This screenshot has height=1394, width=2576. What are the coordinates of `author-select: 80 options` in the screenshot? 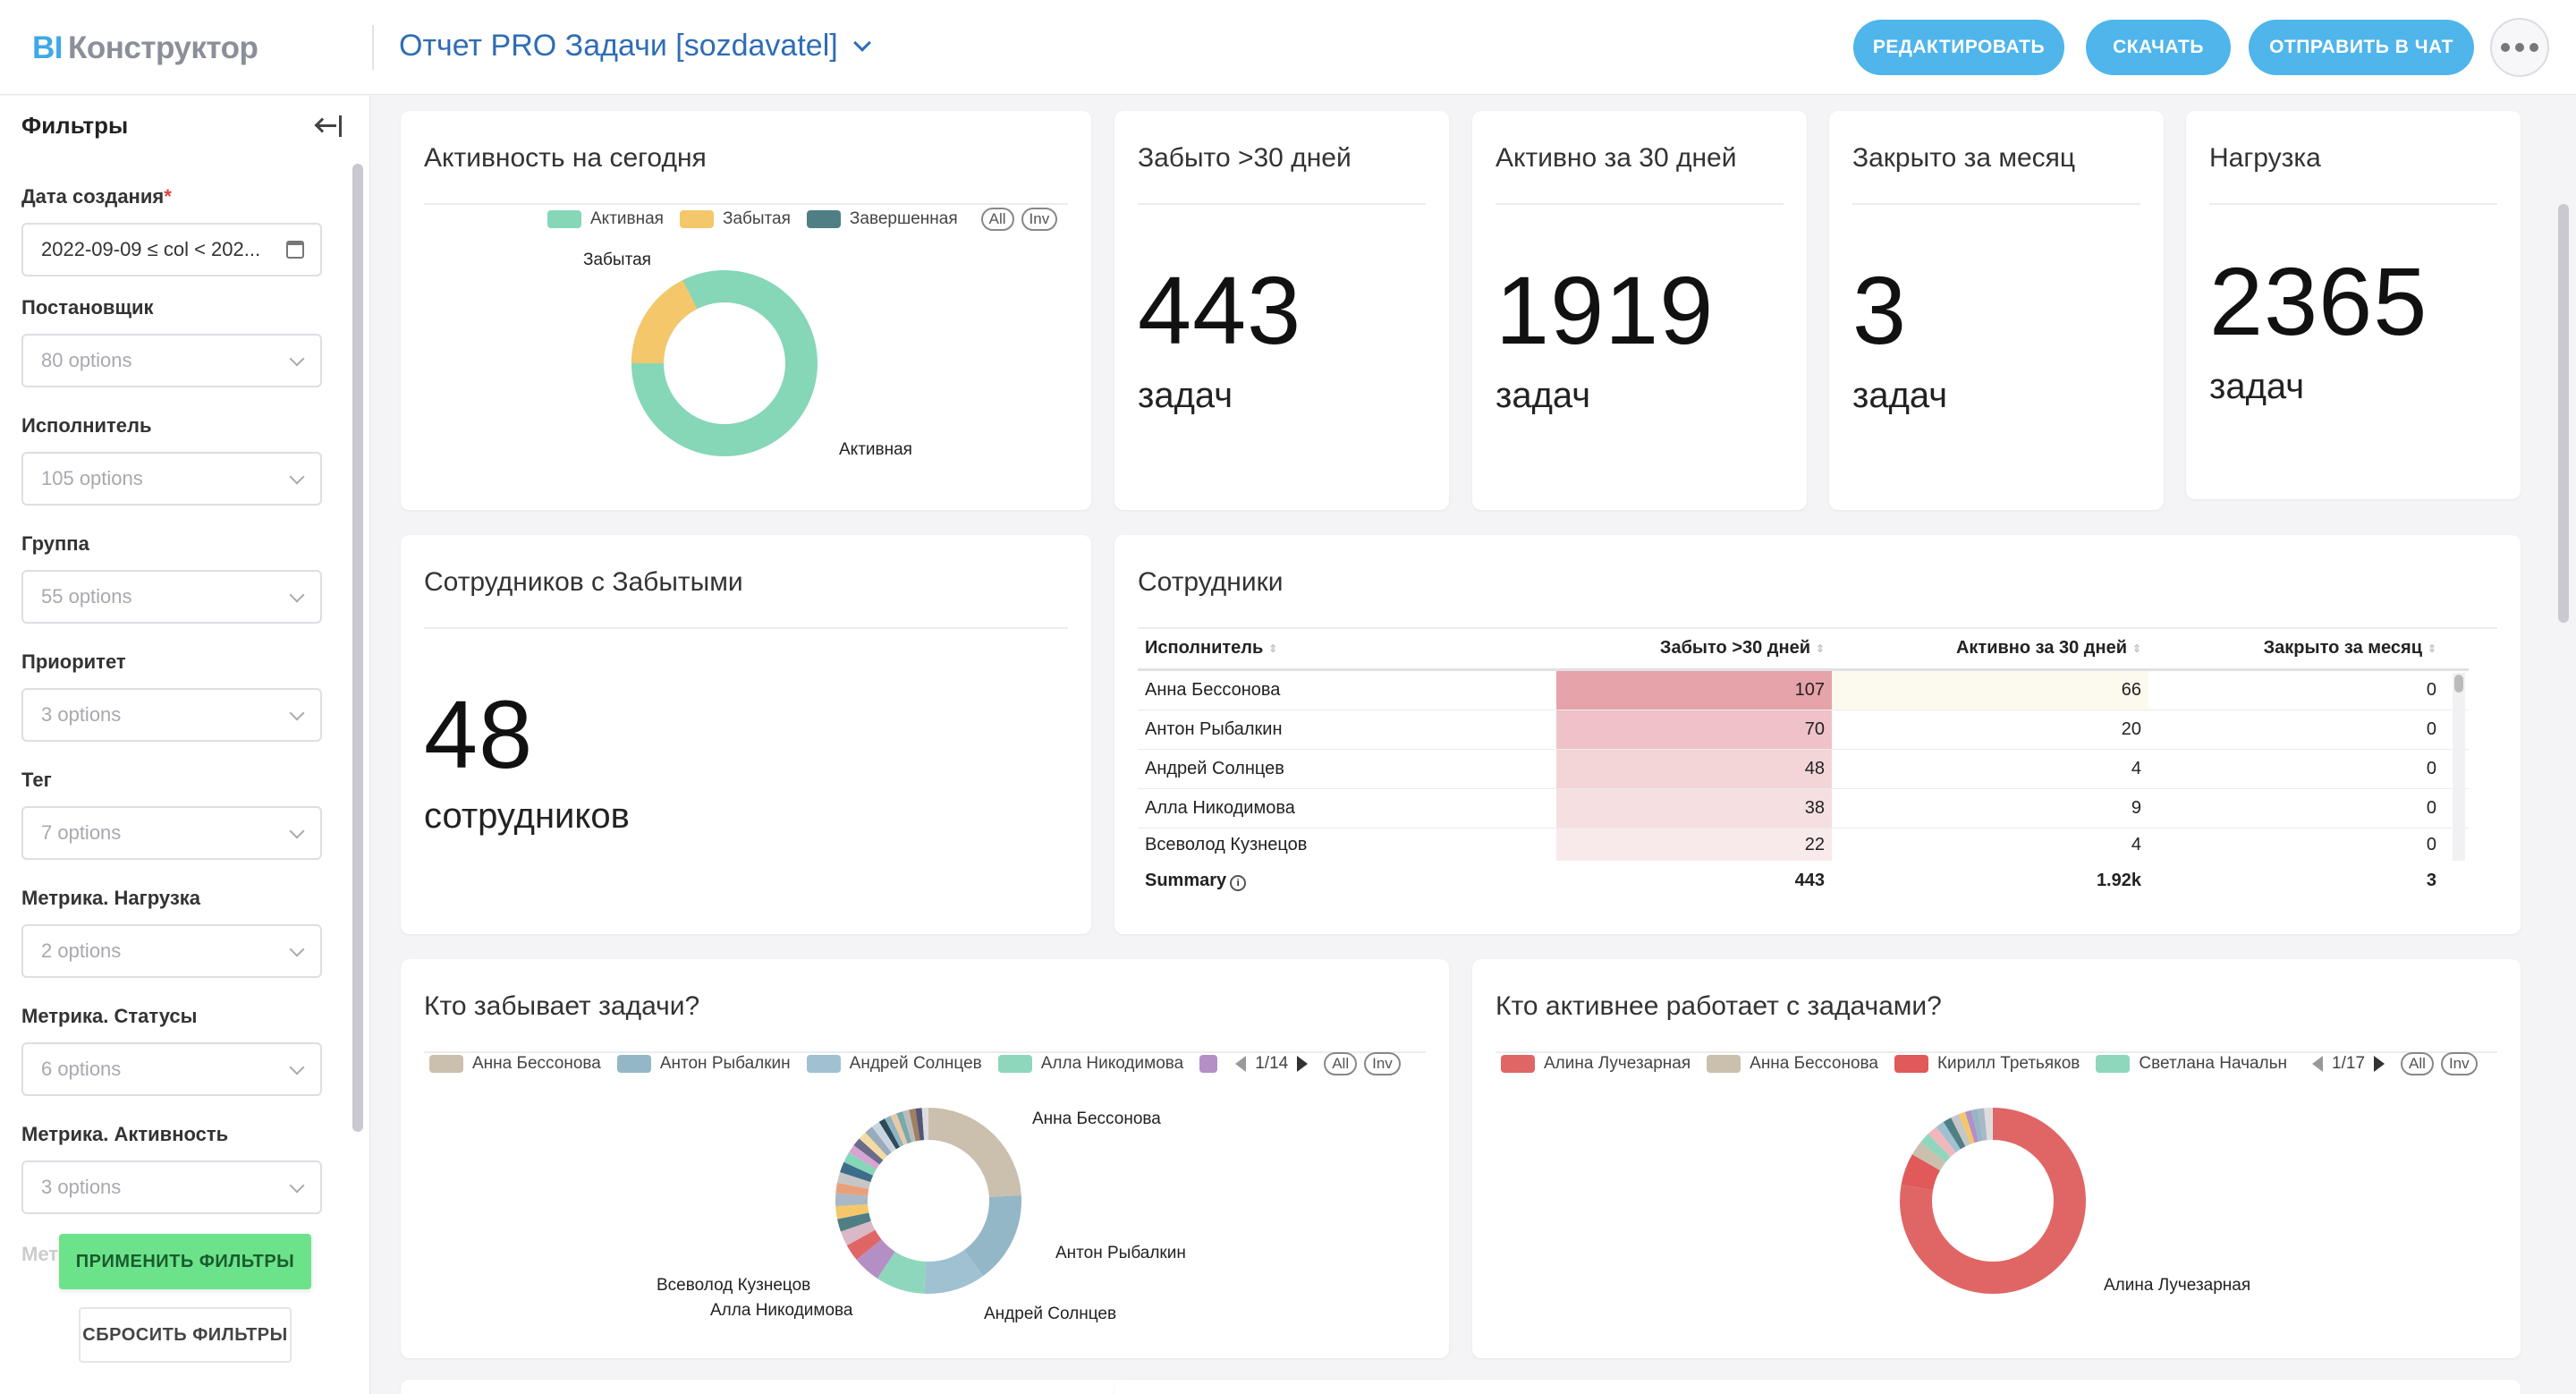 It's located at (171, 360).